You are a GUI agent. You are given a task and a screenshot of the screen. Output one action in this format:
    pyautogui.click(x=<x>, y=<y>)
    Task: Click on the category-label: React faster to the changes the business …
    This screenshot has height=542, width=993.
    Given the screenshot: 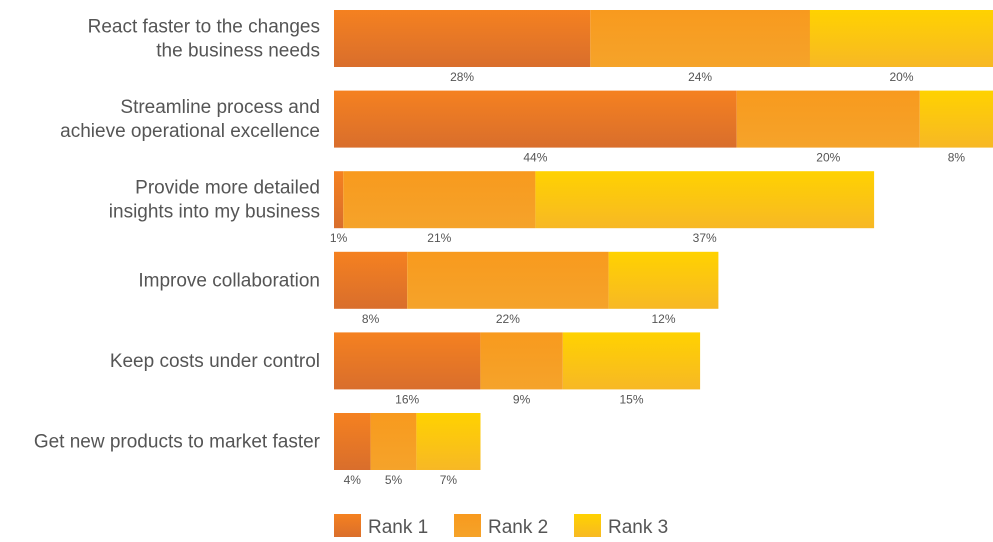 What is the action you would take?
    pyautogui.click(x=204, y=39)
    